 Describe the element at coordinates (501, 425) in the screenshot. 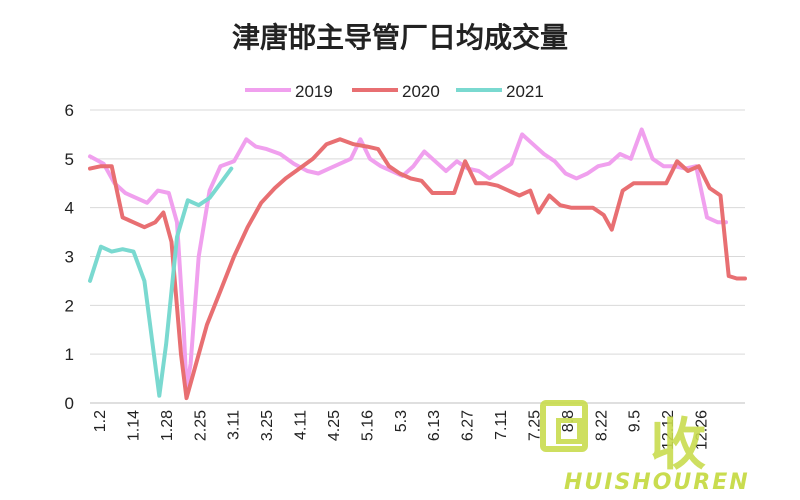

I see `x-tick-label: 7.11` at that location.